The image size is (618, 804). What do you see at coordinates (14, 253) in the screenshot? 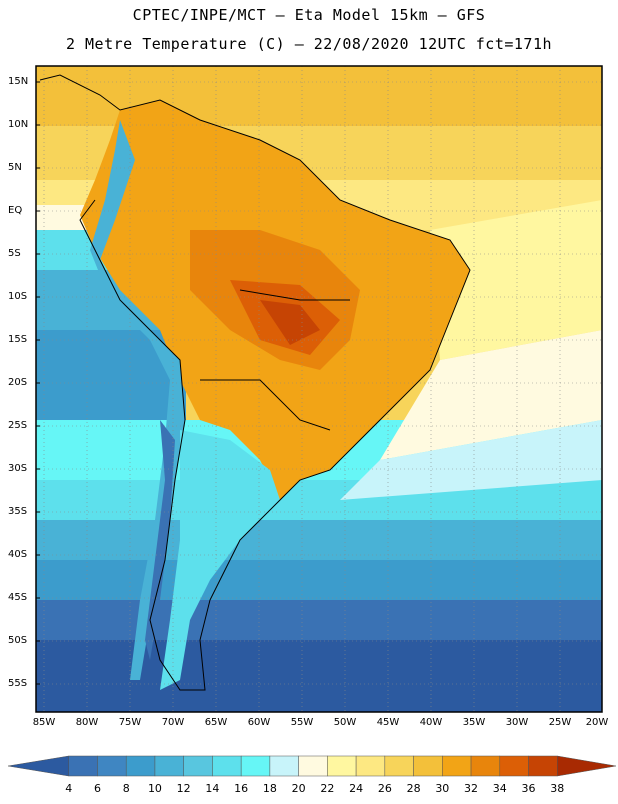
I see `lat-label: 5S` at bounding box center [14, 253].